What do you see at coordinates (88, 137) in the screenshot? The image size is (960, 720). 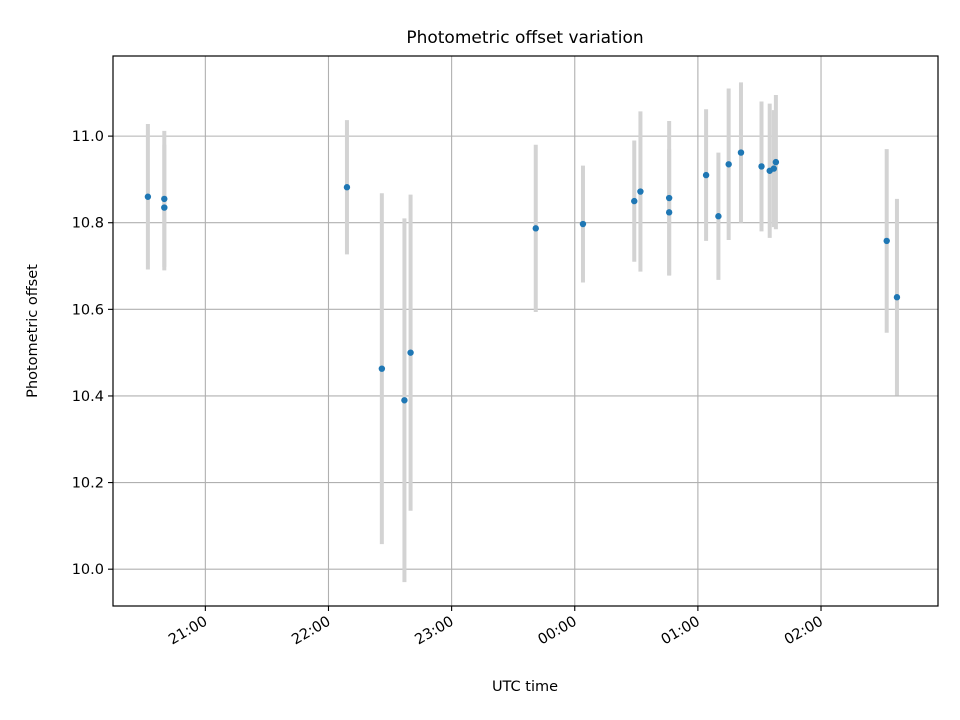 I see `y-tick-label: 11.0` at bounding box center [88, 137].